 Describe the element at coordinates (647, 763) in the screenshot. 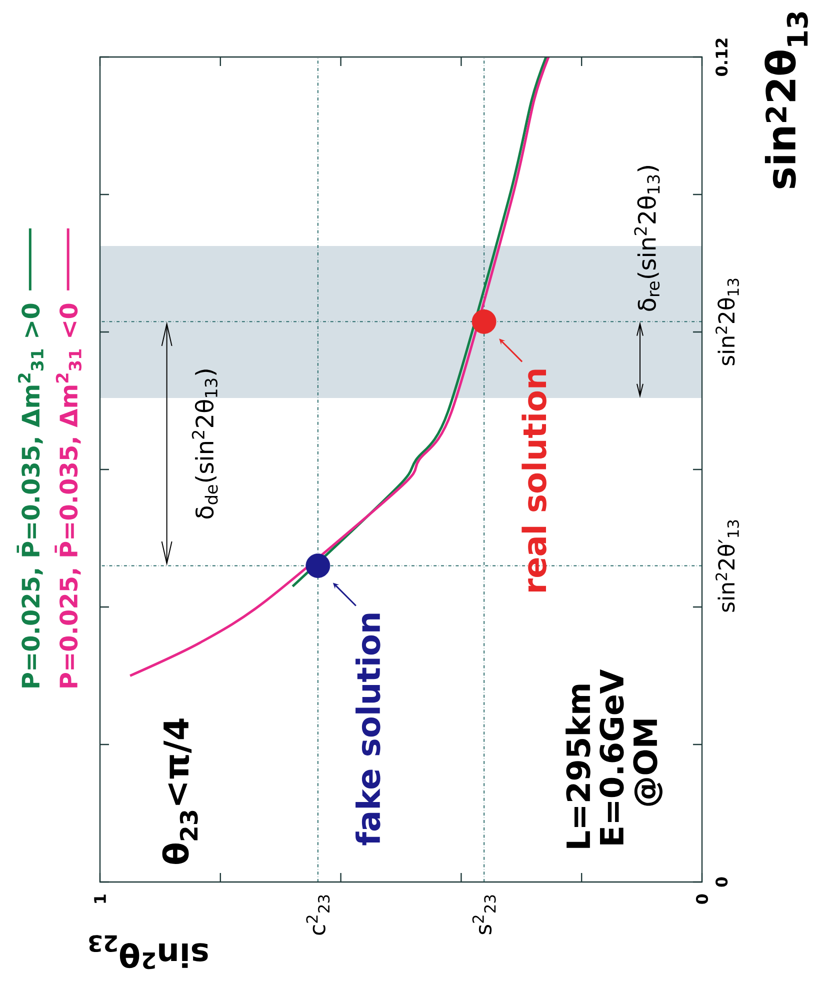

I see `annotation: @OM` at that location.